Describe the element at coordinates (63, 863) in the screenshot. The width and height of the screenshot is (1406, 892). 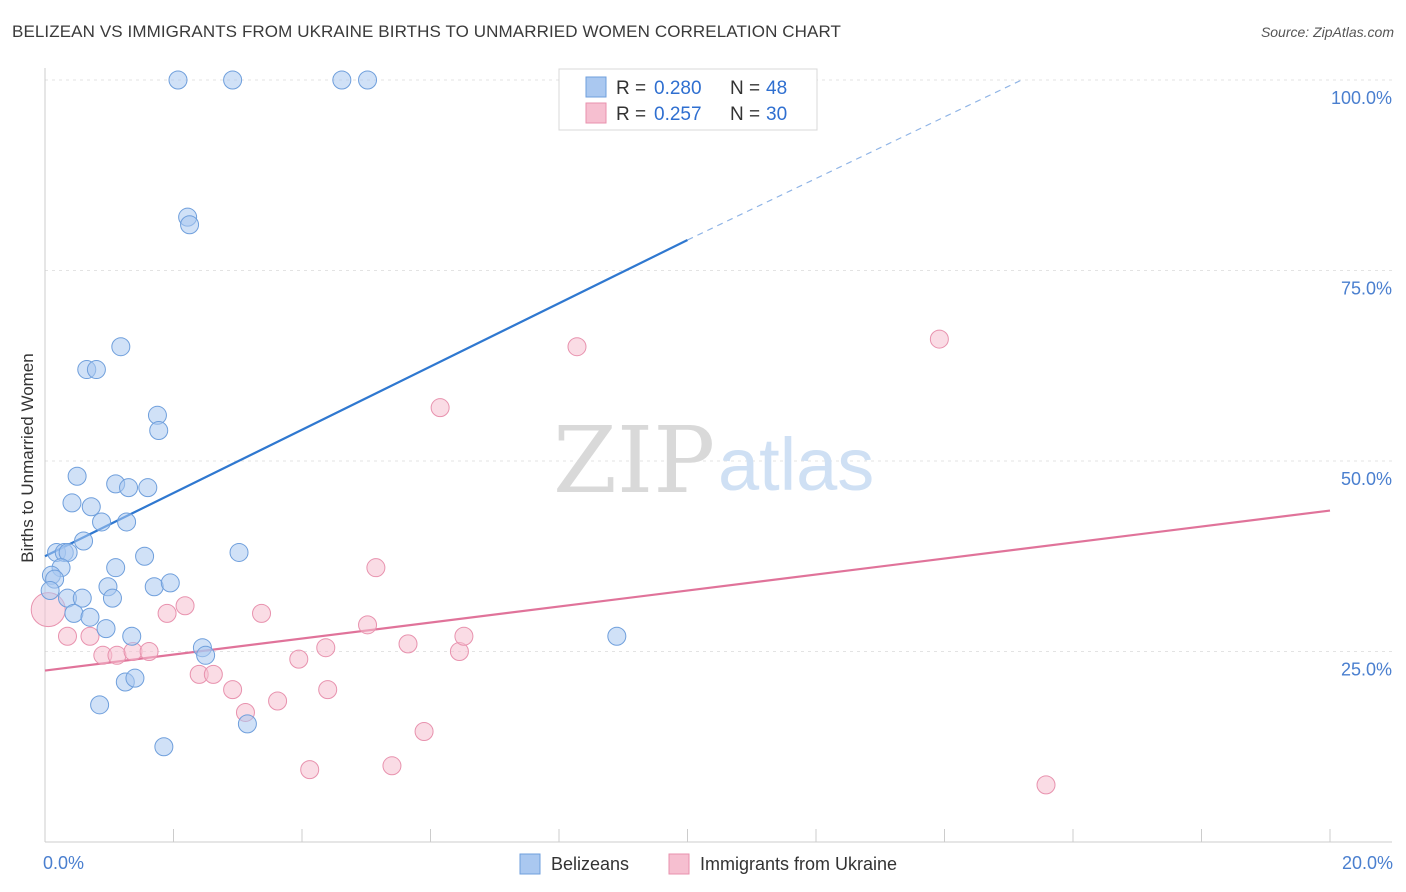
I see `x-tick-label: 0.0%` at that location.